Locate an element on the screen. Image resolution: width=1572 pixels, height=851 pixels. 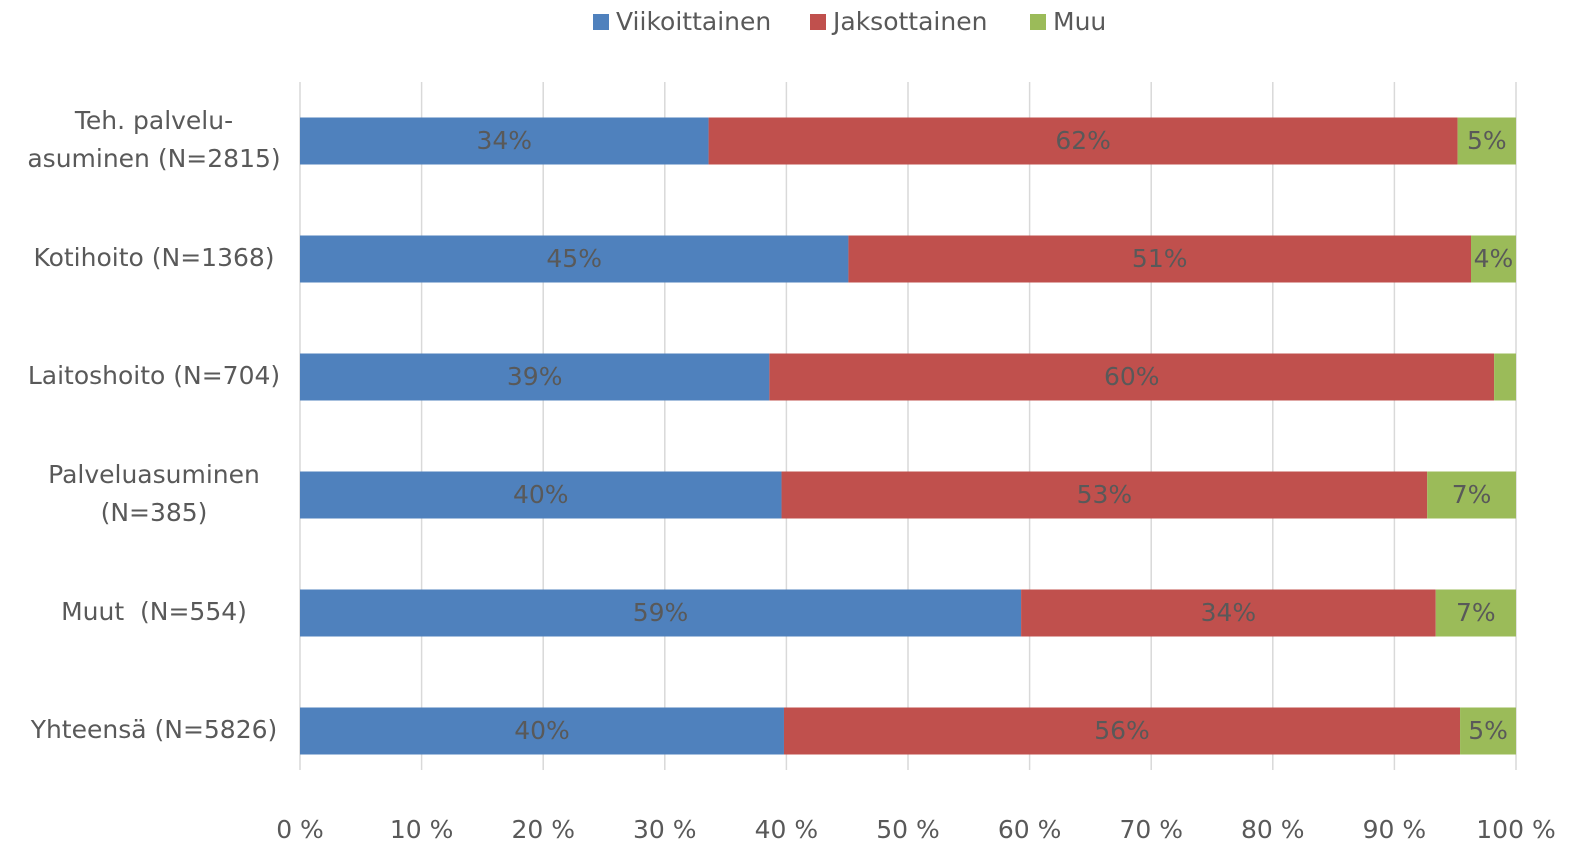
data-label: 56% is located at coordinates (1122, 730).